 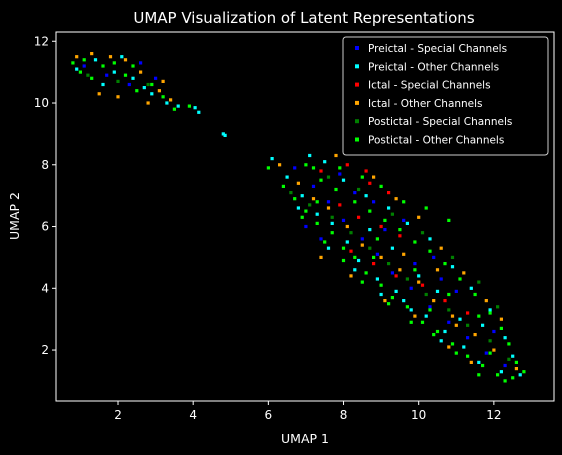 What do you see at coordinates (45, 165) in the screenshot?
I see `y-tick-label: 8` at bounding box center [45, 165].